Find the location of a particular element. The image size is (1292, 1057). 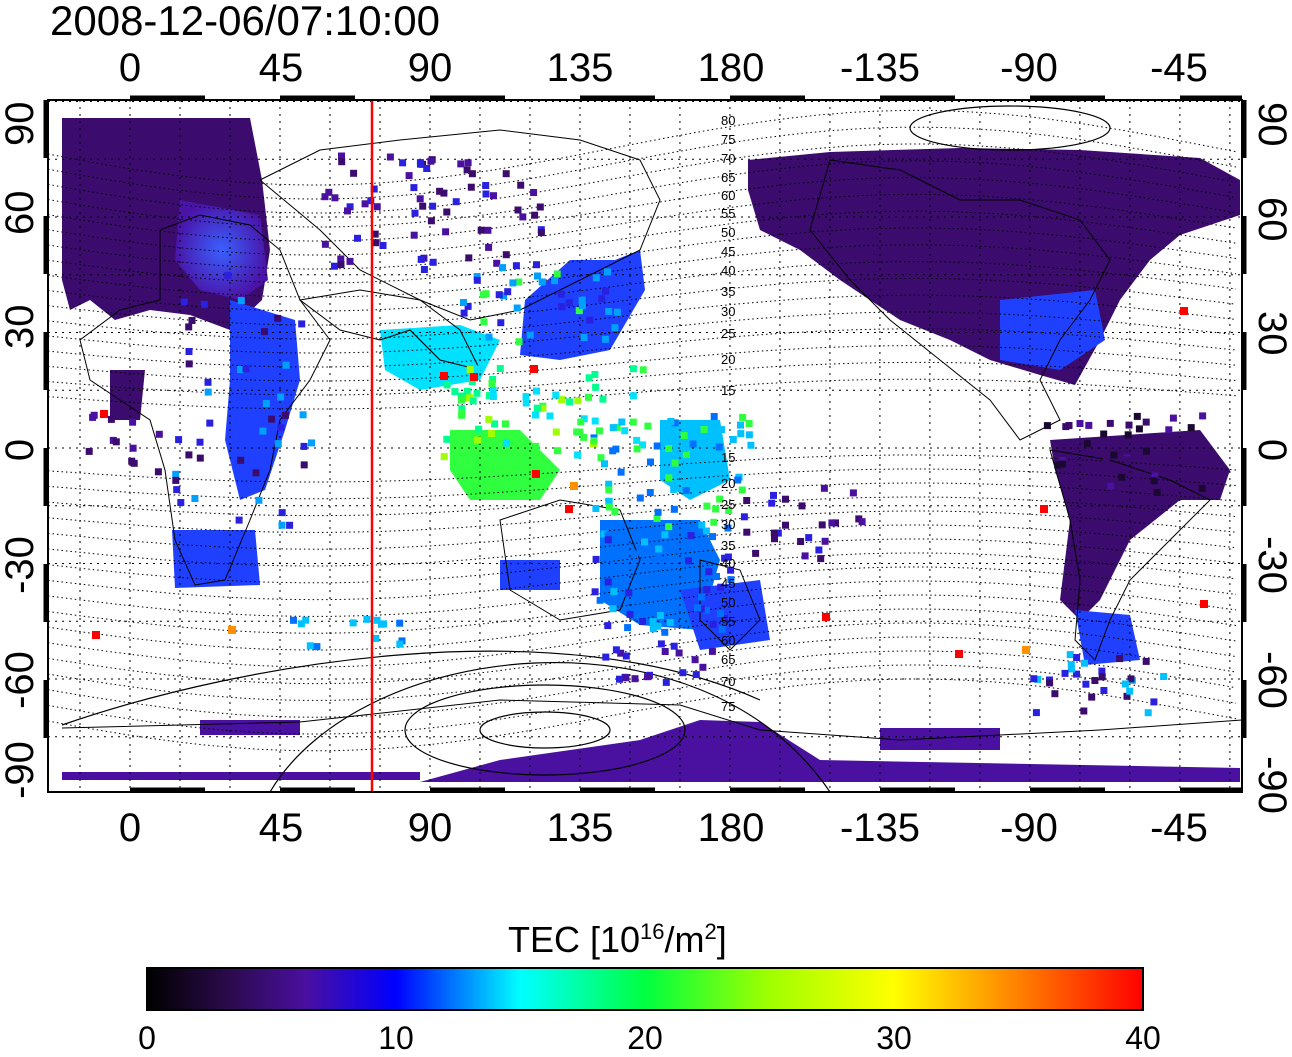

contour-label: 25 is located at coordinates (728, 504).